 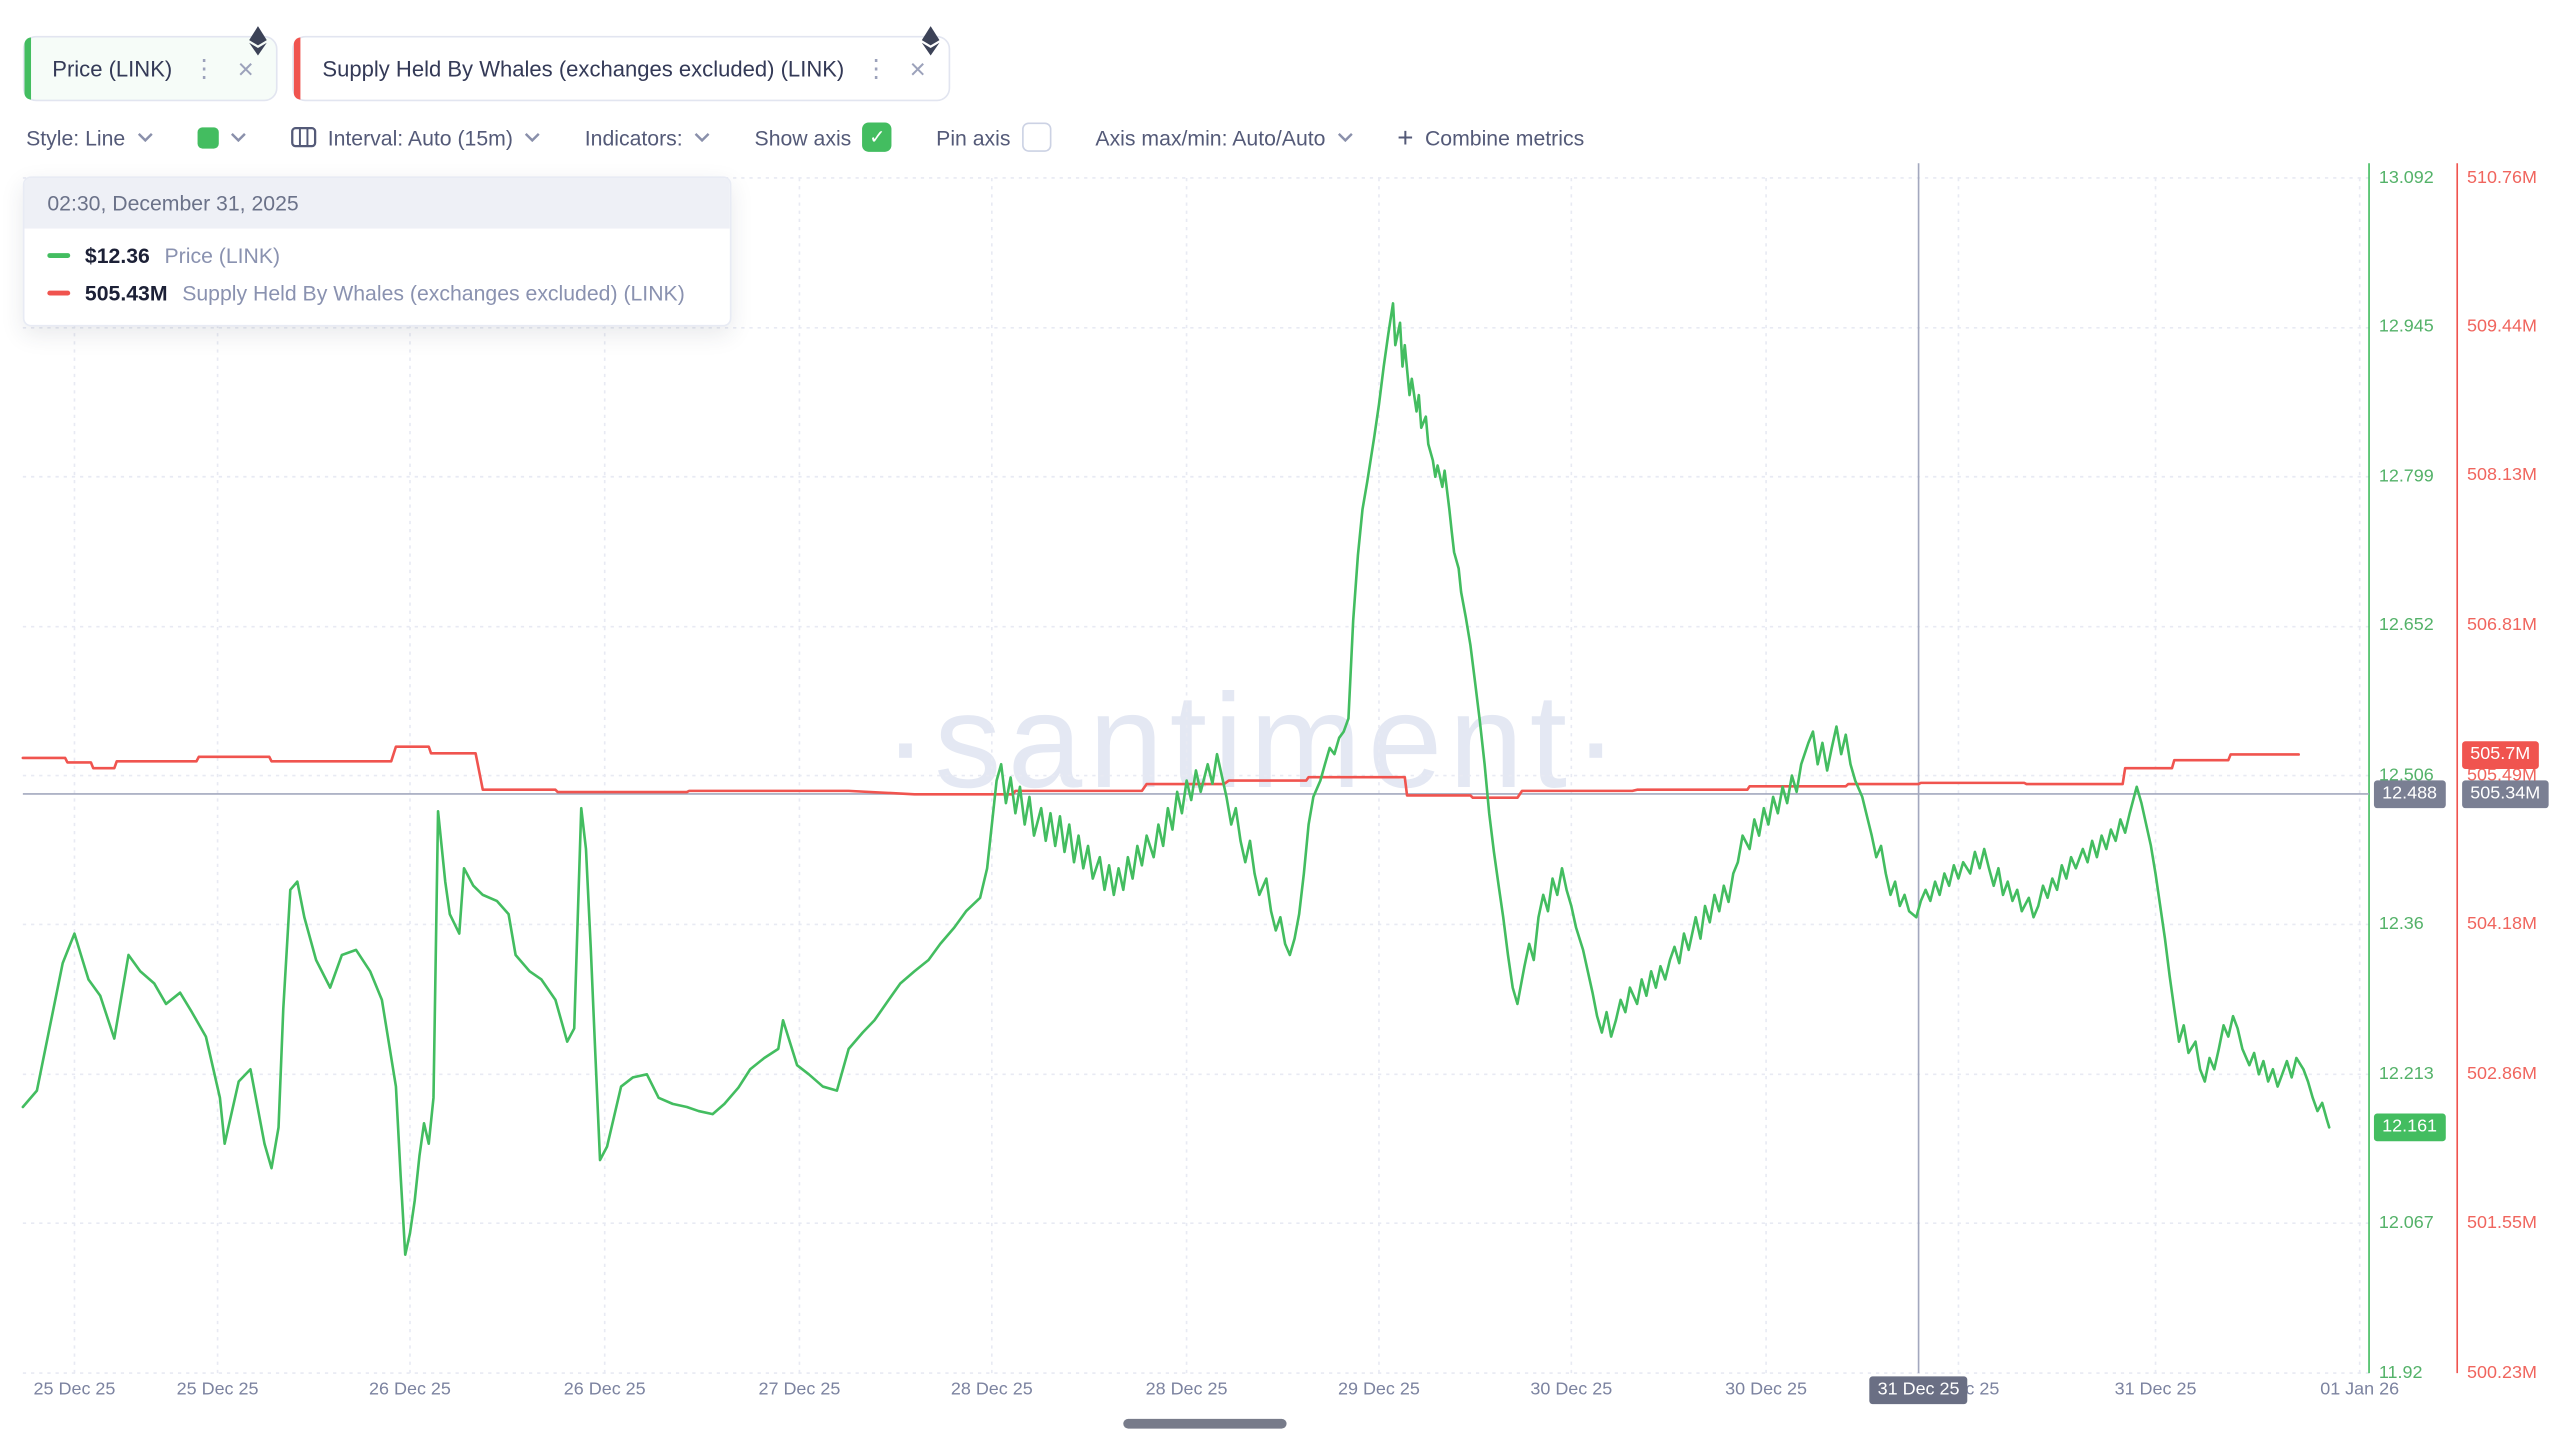 What do you see at coordinates (208, 137) in the screenshot?
I see `color-swatch` at bounding box center [208, 137].